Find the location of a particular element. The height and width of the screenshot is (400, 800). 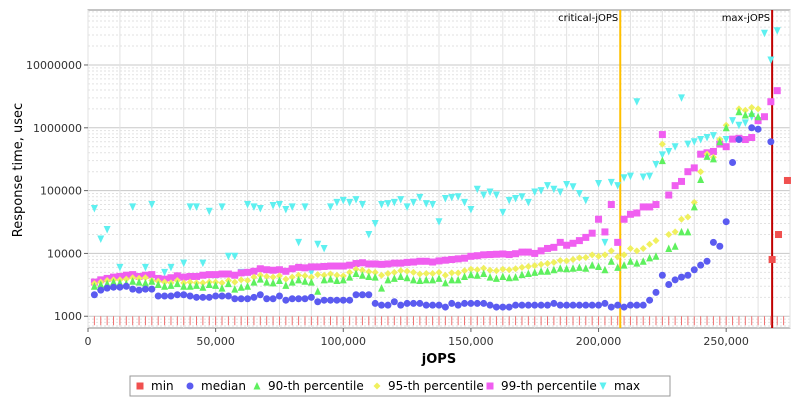

max-jops-label: max-jOPS is located at coordinates (746, 18).